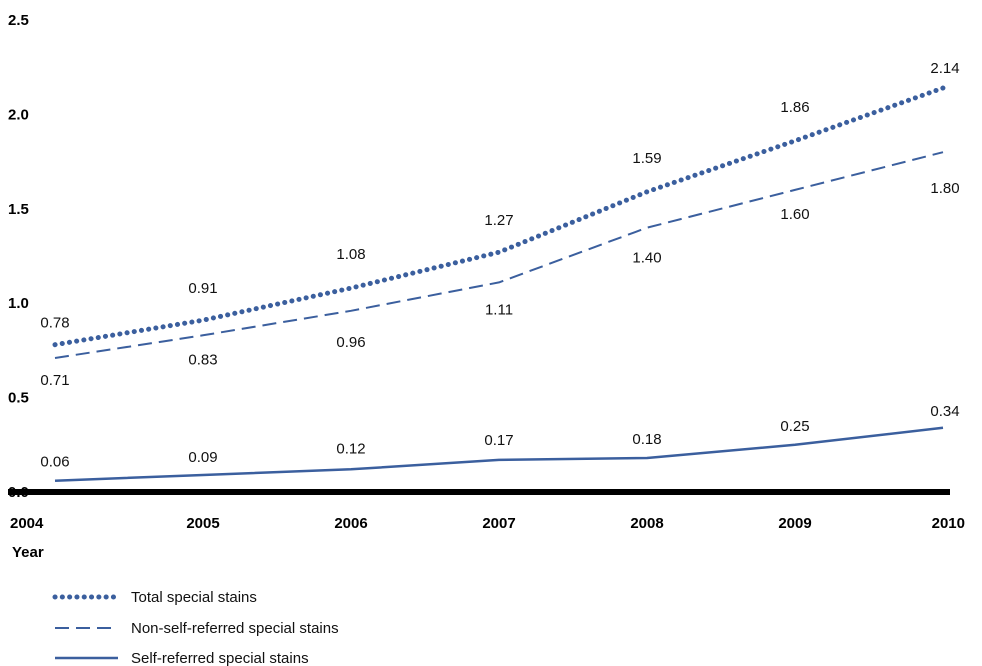  What do you see at coordinates (646, 158) in the screenshot?
I see `data-label: 1.59` at bounding box center [646, 158].